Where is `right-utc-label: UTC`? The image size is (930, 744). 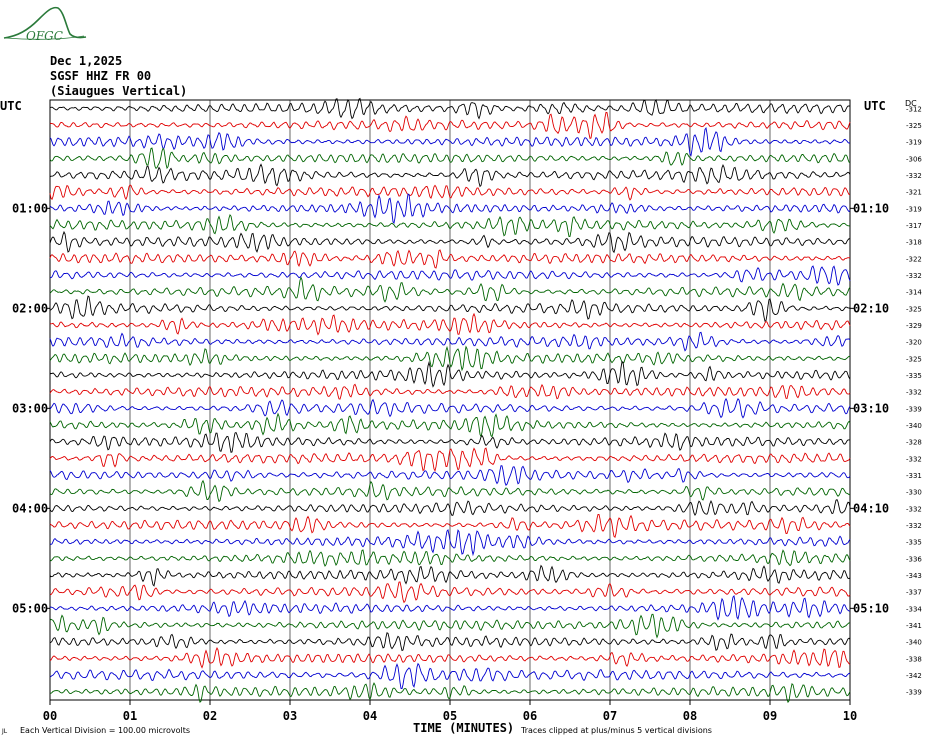 right-utc-label: UTC is located at coordinates (875, 106).